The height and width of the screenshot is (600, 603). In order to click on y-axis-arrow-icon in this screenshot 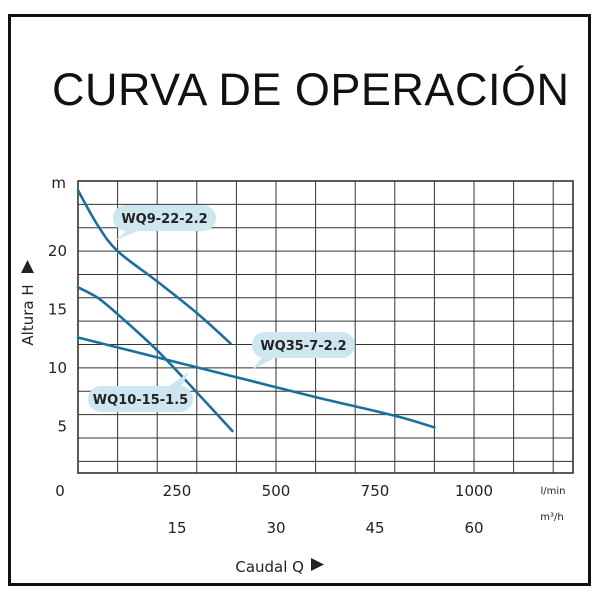, I will do `click(27, 266)`.